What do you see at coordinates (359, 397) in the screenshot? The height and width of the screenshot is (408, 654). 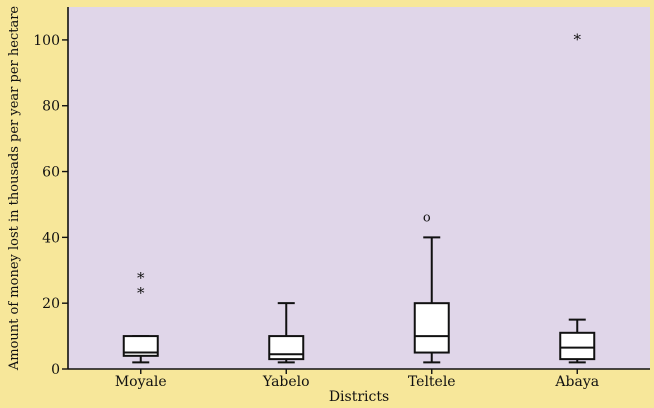 I see `x-axis-title: Districts` at bounding box center [359, 397].